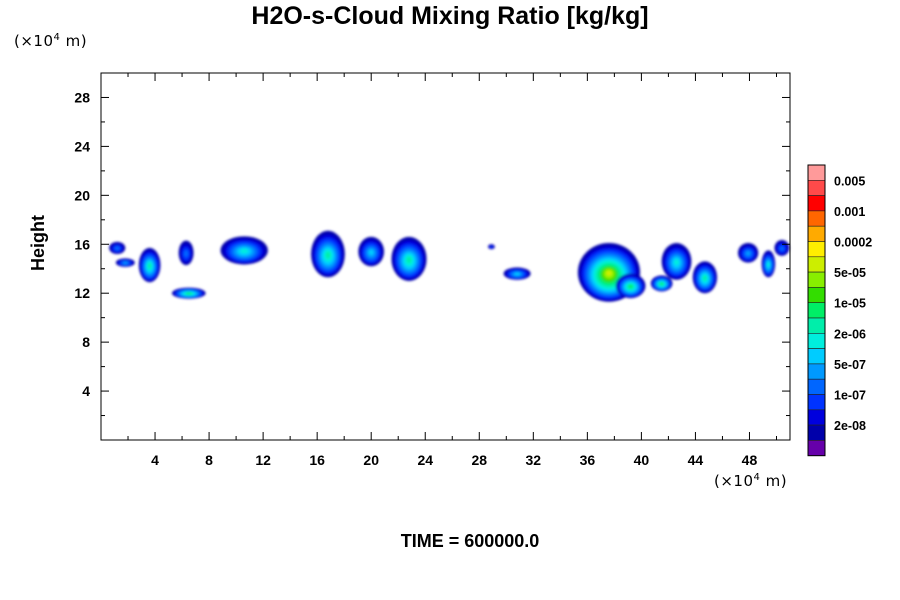 The image size is (900, 600). Describe the element at coordinates (853, 243) in the screenshot. I see `colorbar-label: 0.0002` at that location.